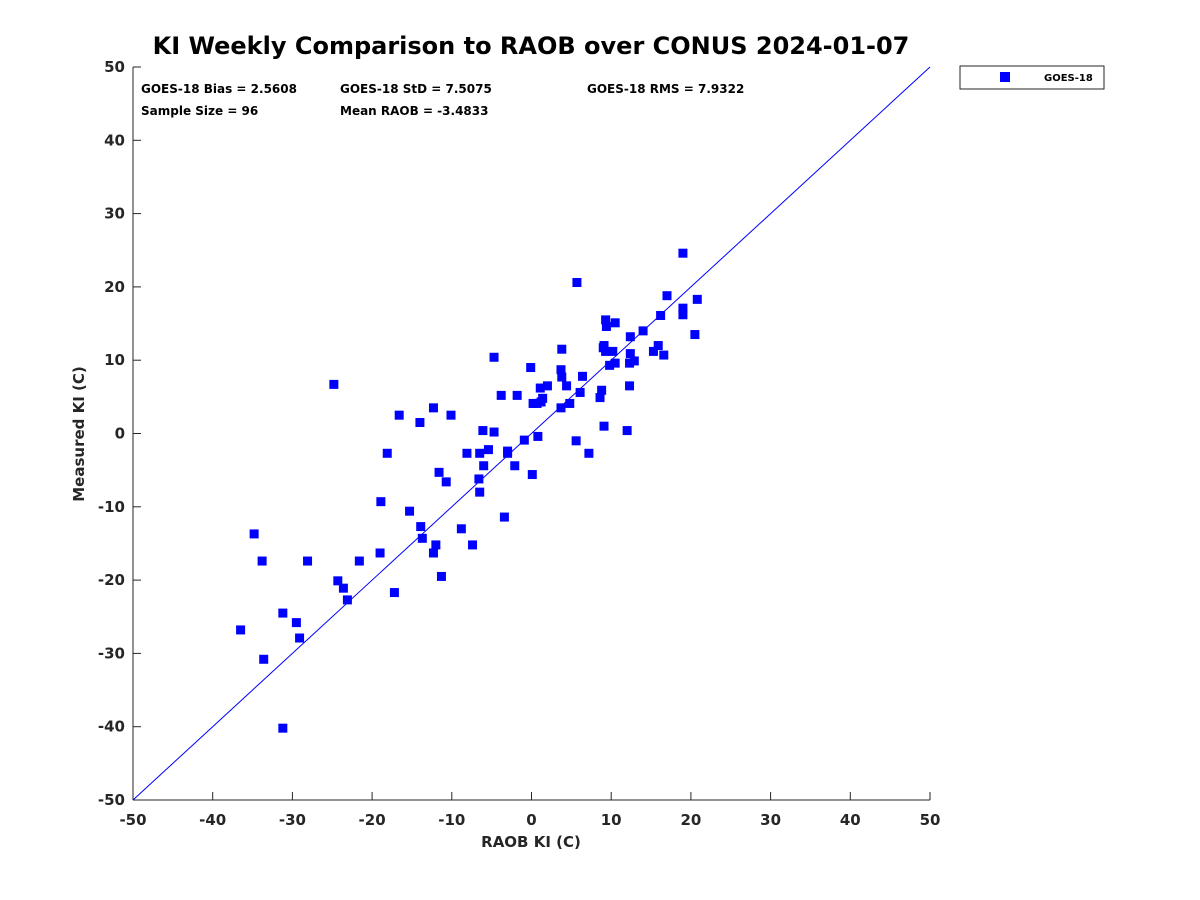  What do you see at coordinates (665, 89) in the screenshot?
I see `stat-rms: GOES-18 RMS = 7.9322` at bounding box center [665, 89].